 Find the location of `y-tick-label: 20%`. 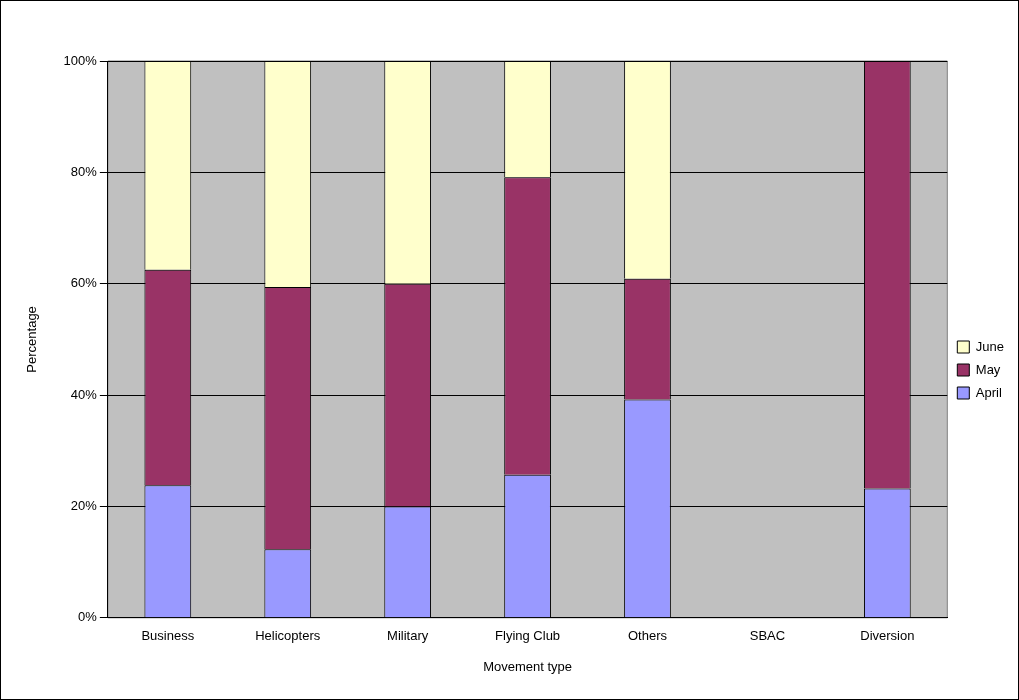

y-tick-label: 20% is located at coordinates (84, 506).